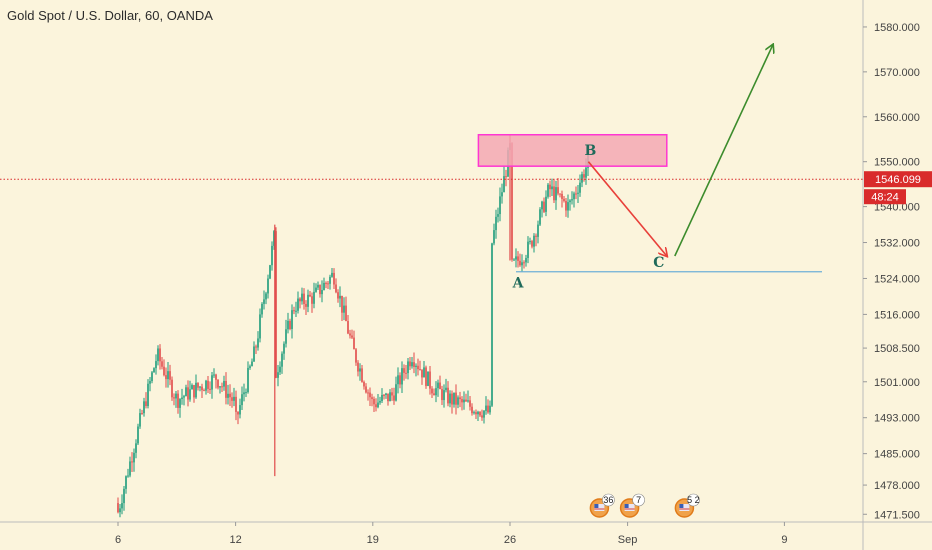 This screenshot has height=550, width=932. What do you see at coordinates (897, 486) in the screenshot?
I see `price-tick-label: 1478.000` at bounding box center [897, 486].